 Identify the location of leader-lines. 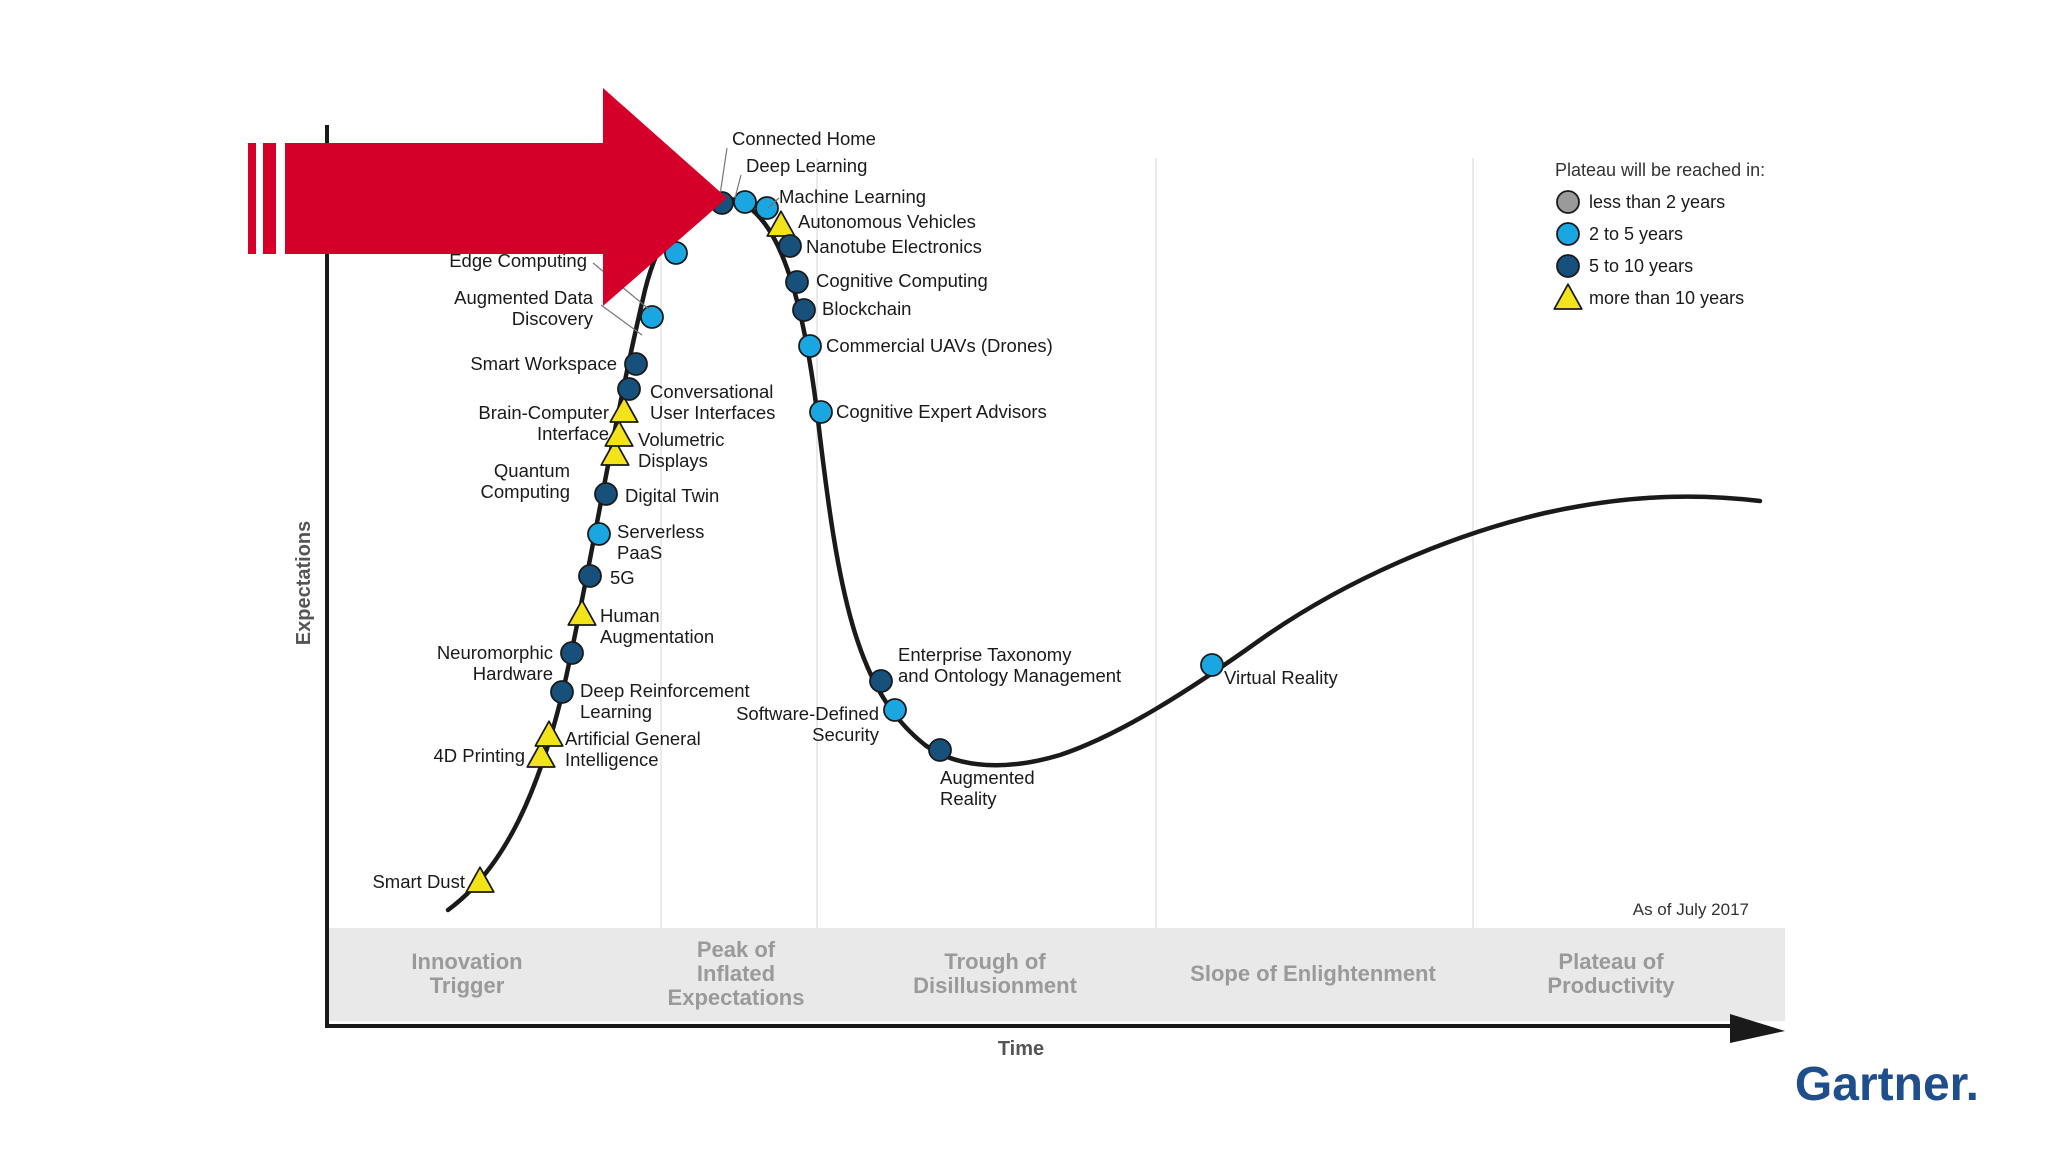
(686, 241).